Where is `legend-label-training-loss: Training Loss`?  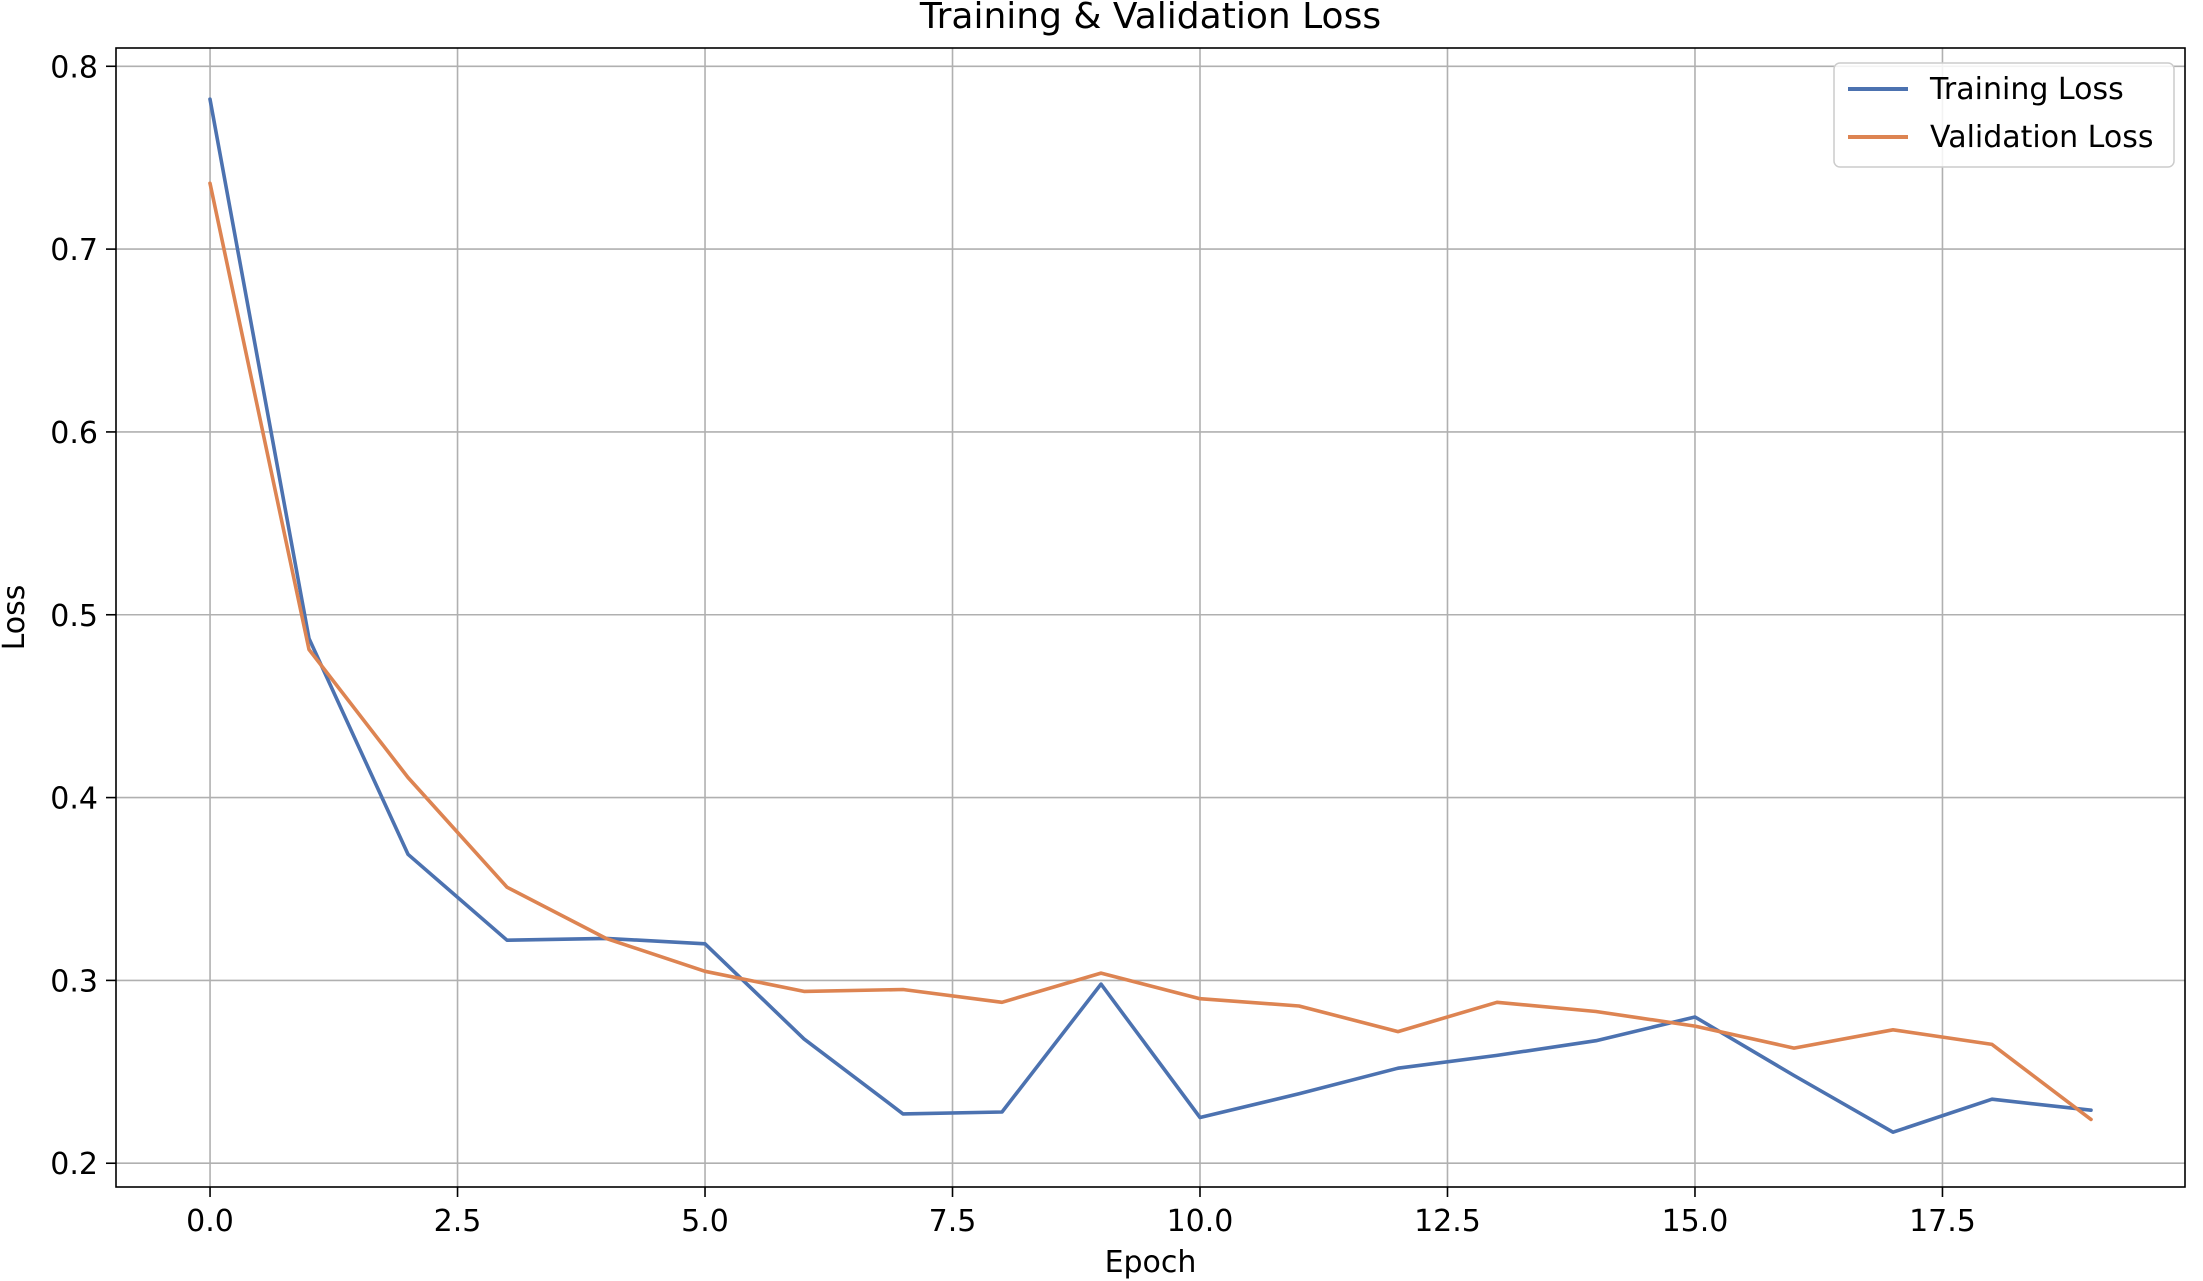
legend-label-training-loss: Training Loss is located at coordinates (2026, 89).